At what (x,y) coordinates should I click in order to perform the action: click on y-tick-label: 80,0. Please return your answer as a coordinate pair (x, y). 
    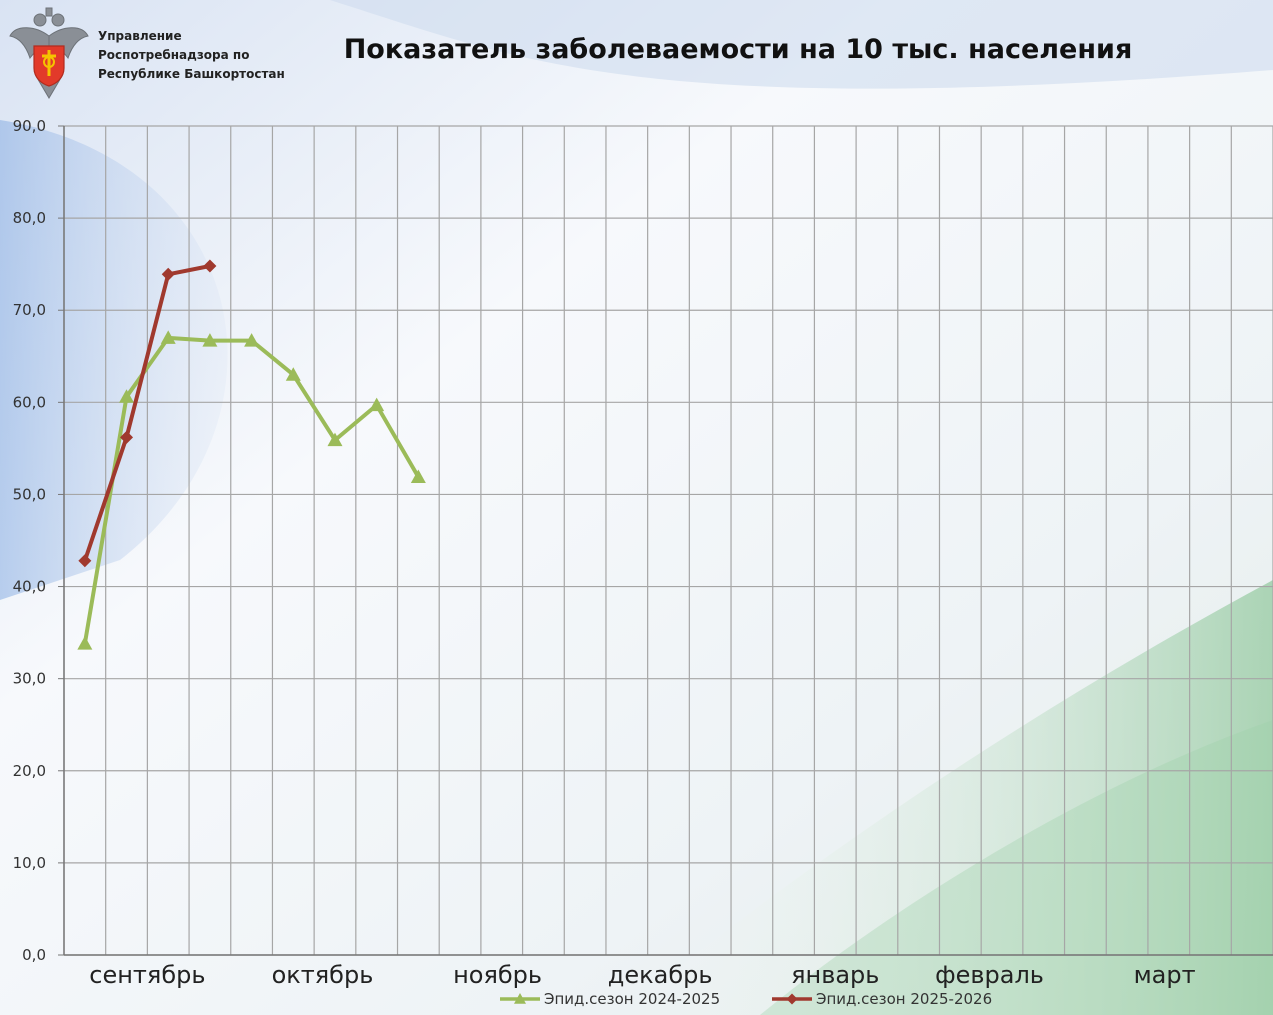
    Looking at the image, I should click on (29, 218).